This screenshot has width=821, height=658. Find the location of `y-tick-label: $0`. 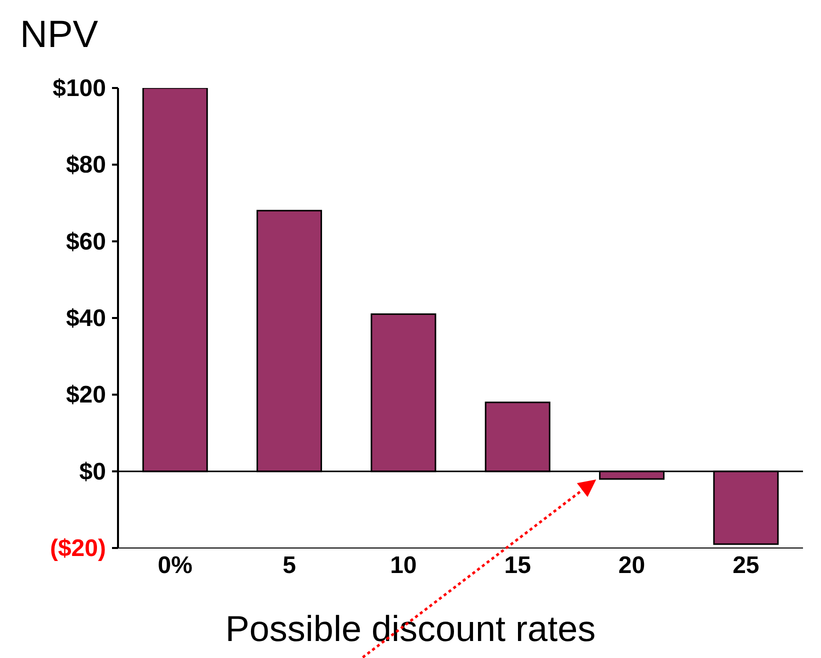

y-tick-label: $0 is located at coordinates (92, 472).